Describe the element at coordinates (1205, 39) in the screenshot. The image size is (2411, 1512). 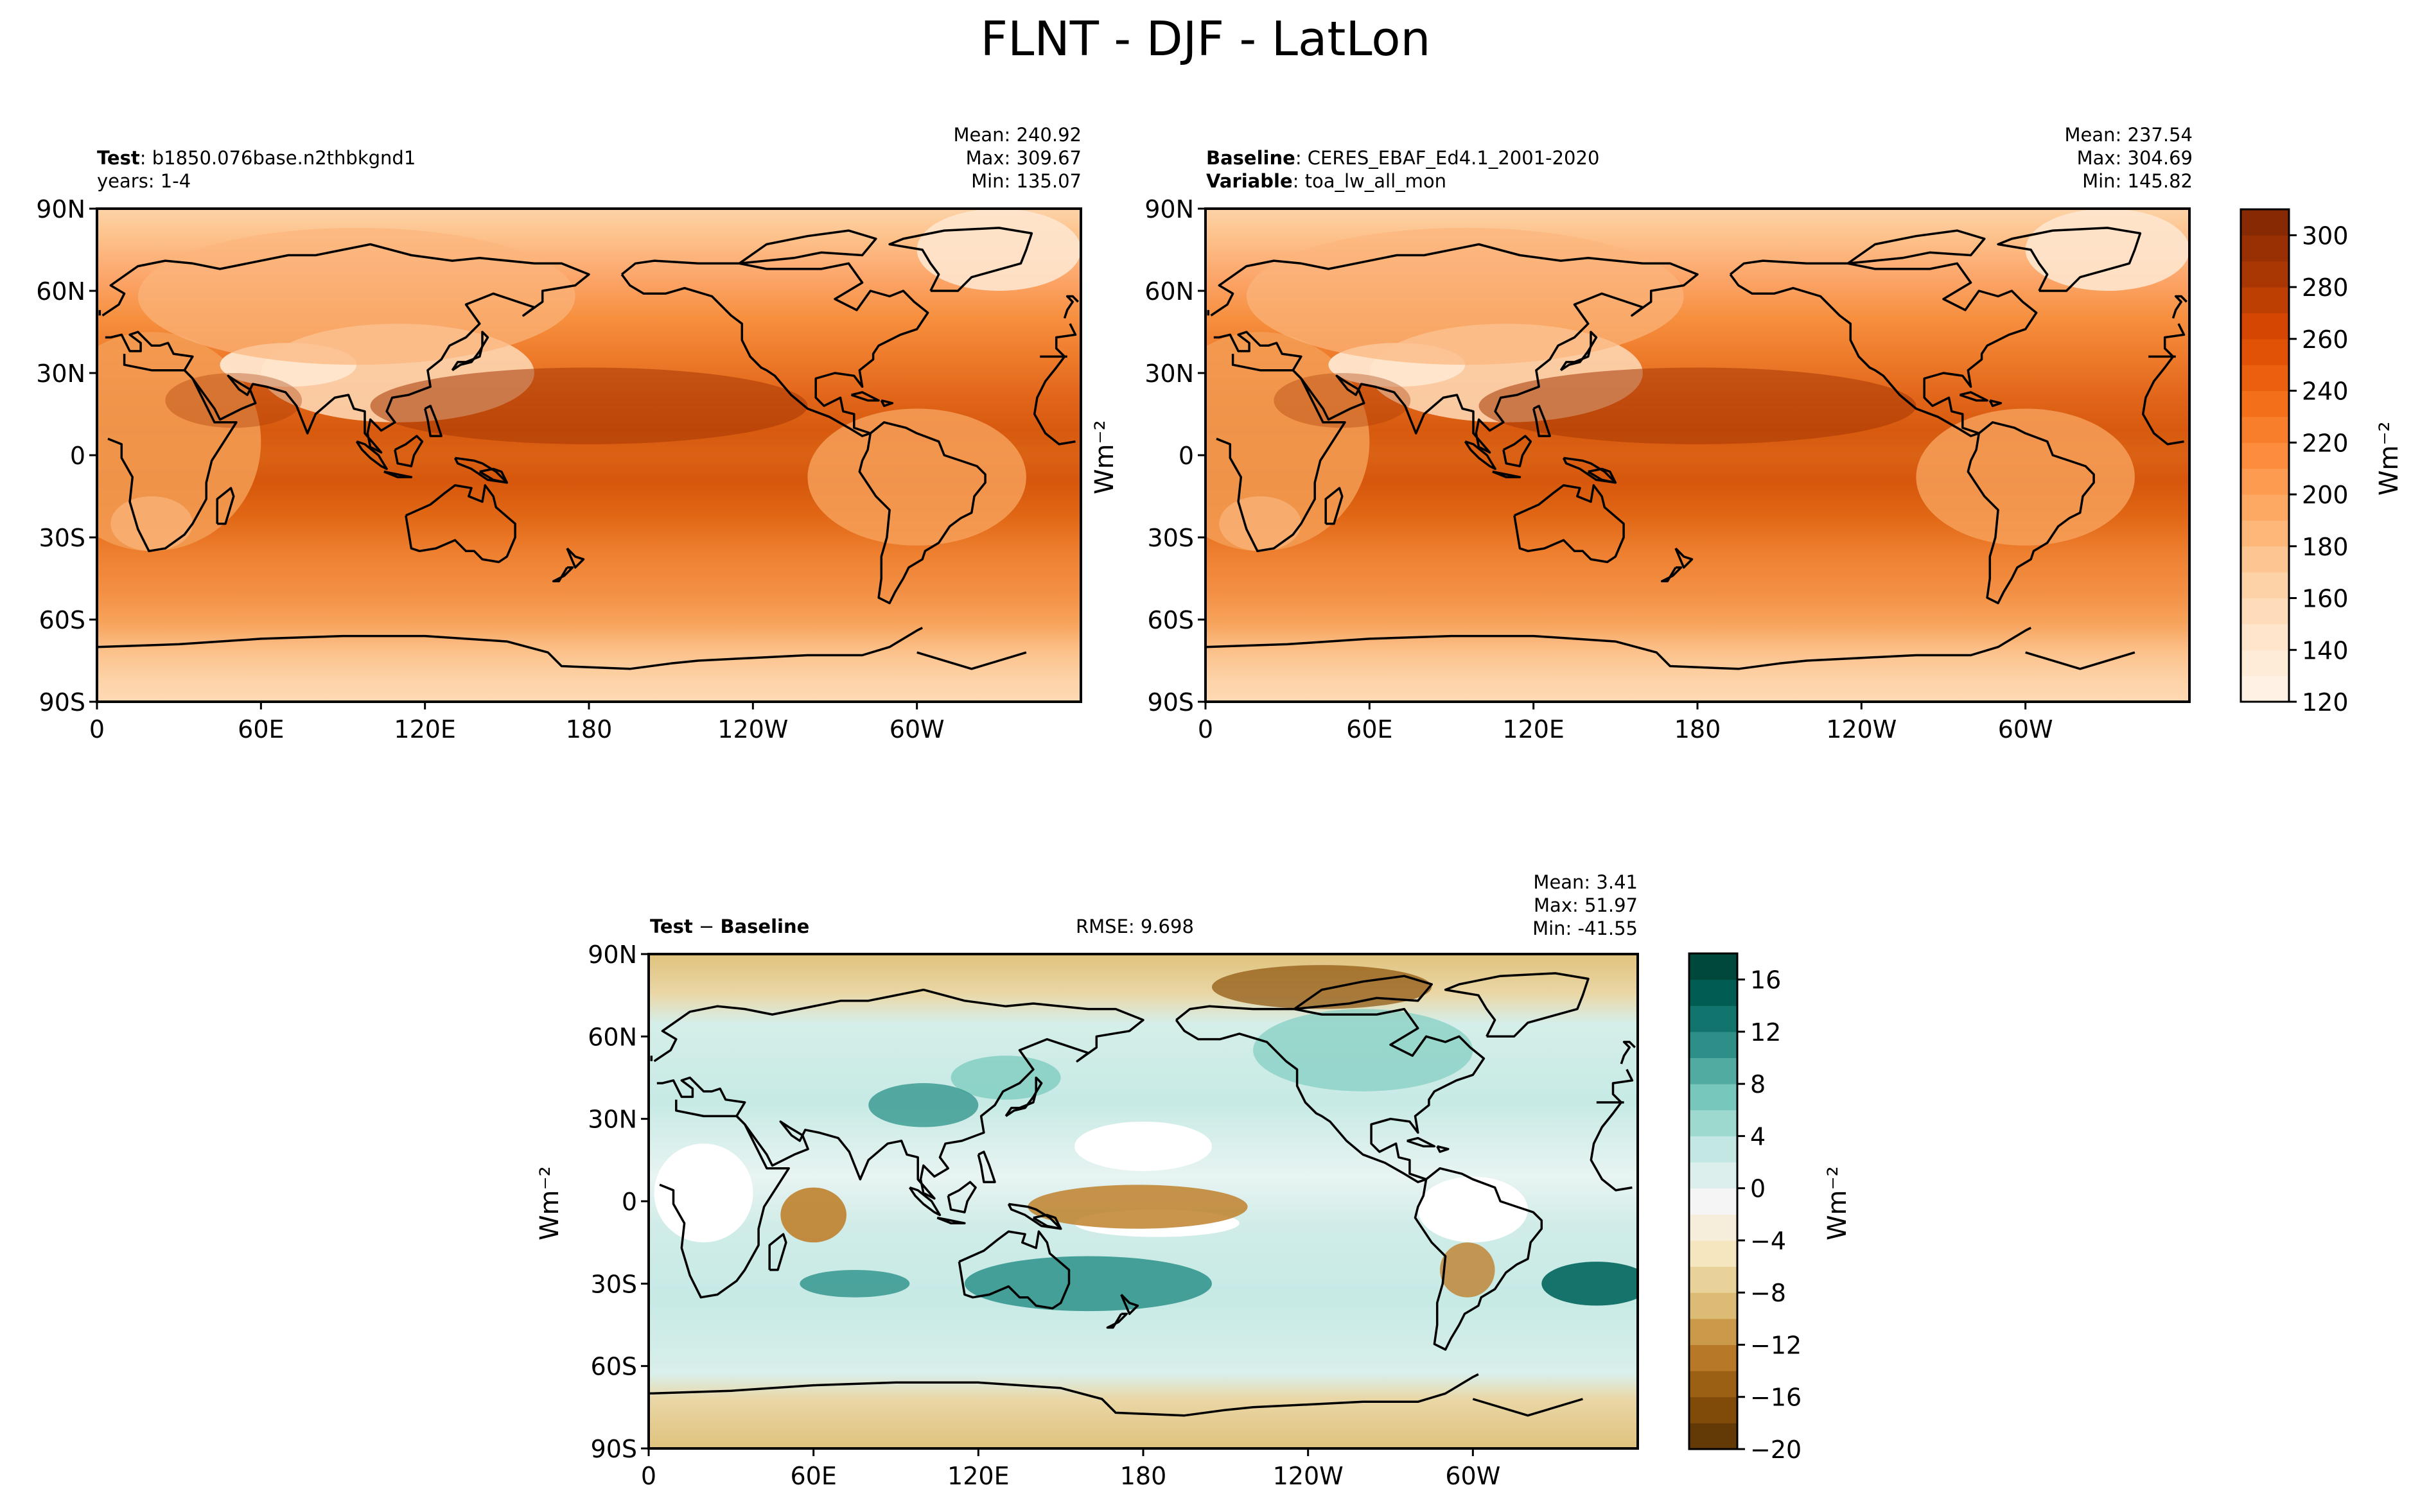
I see `figure-title: FLNT - DJF - LatLon` at that location.